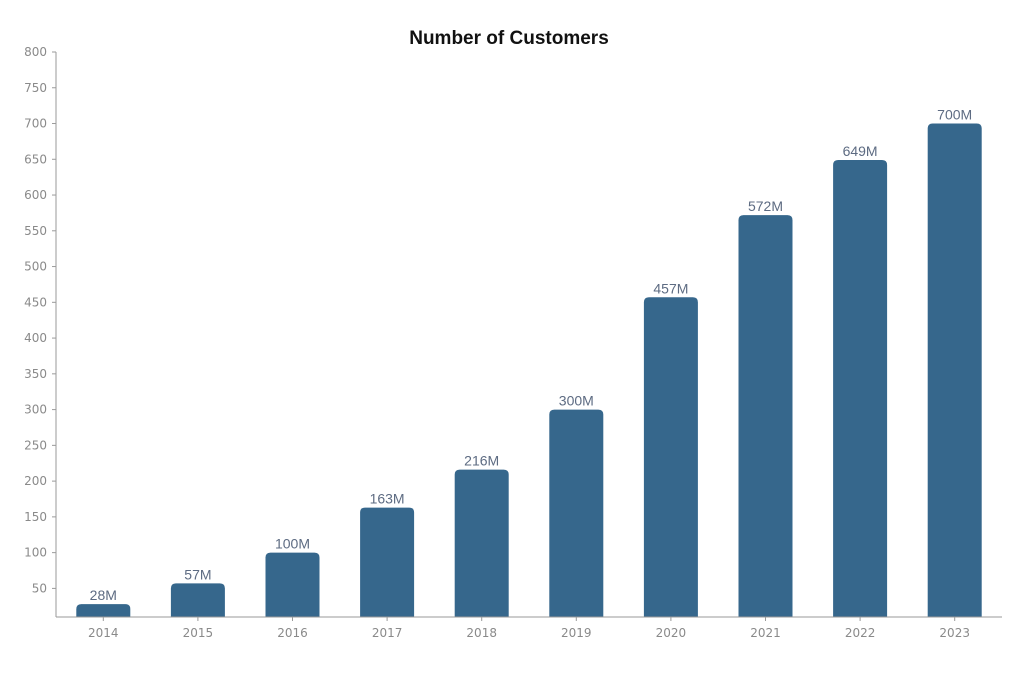 The width and height of the screenshot is (1017, 679). I want to click on y-tick-label: 100, so click(35, 553).